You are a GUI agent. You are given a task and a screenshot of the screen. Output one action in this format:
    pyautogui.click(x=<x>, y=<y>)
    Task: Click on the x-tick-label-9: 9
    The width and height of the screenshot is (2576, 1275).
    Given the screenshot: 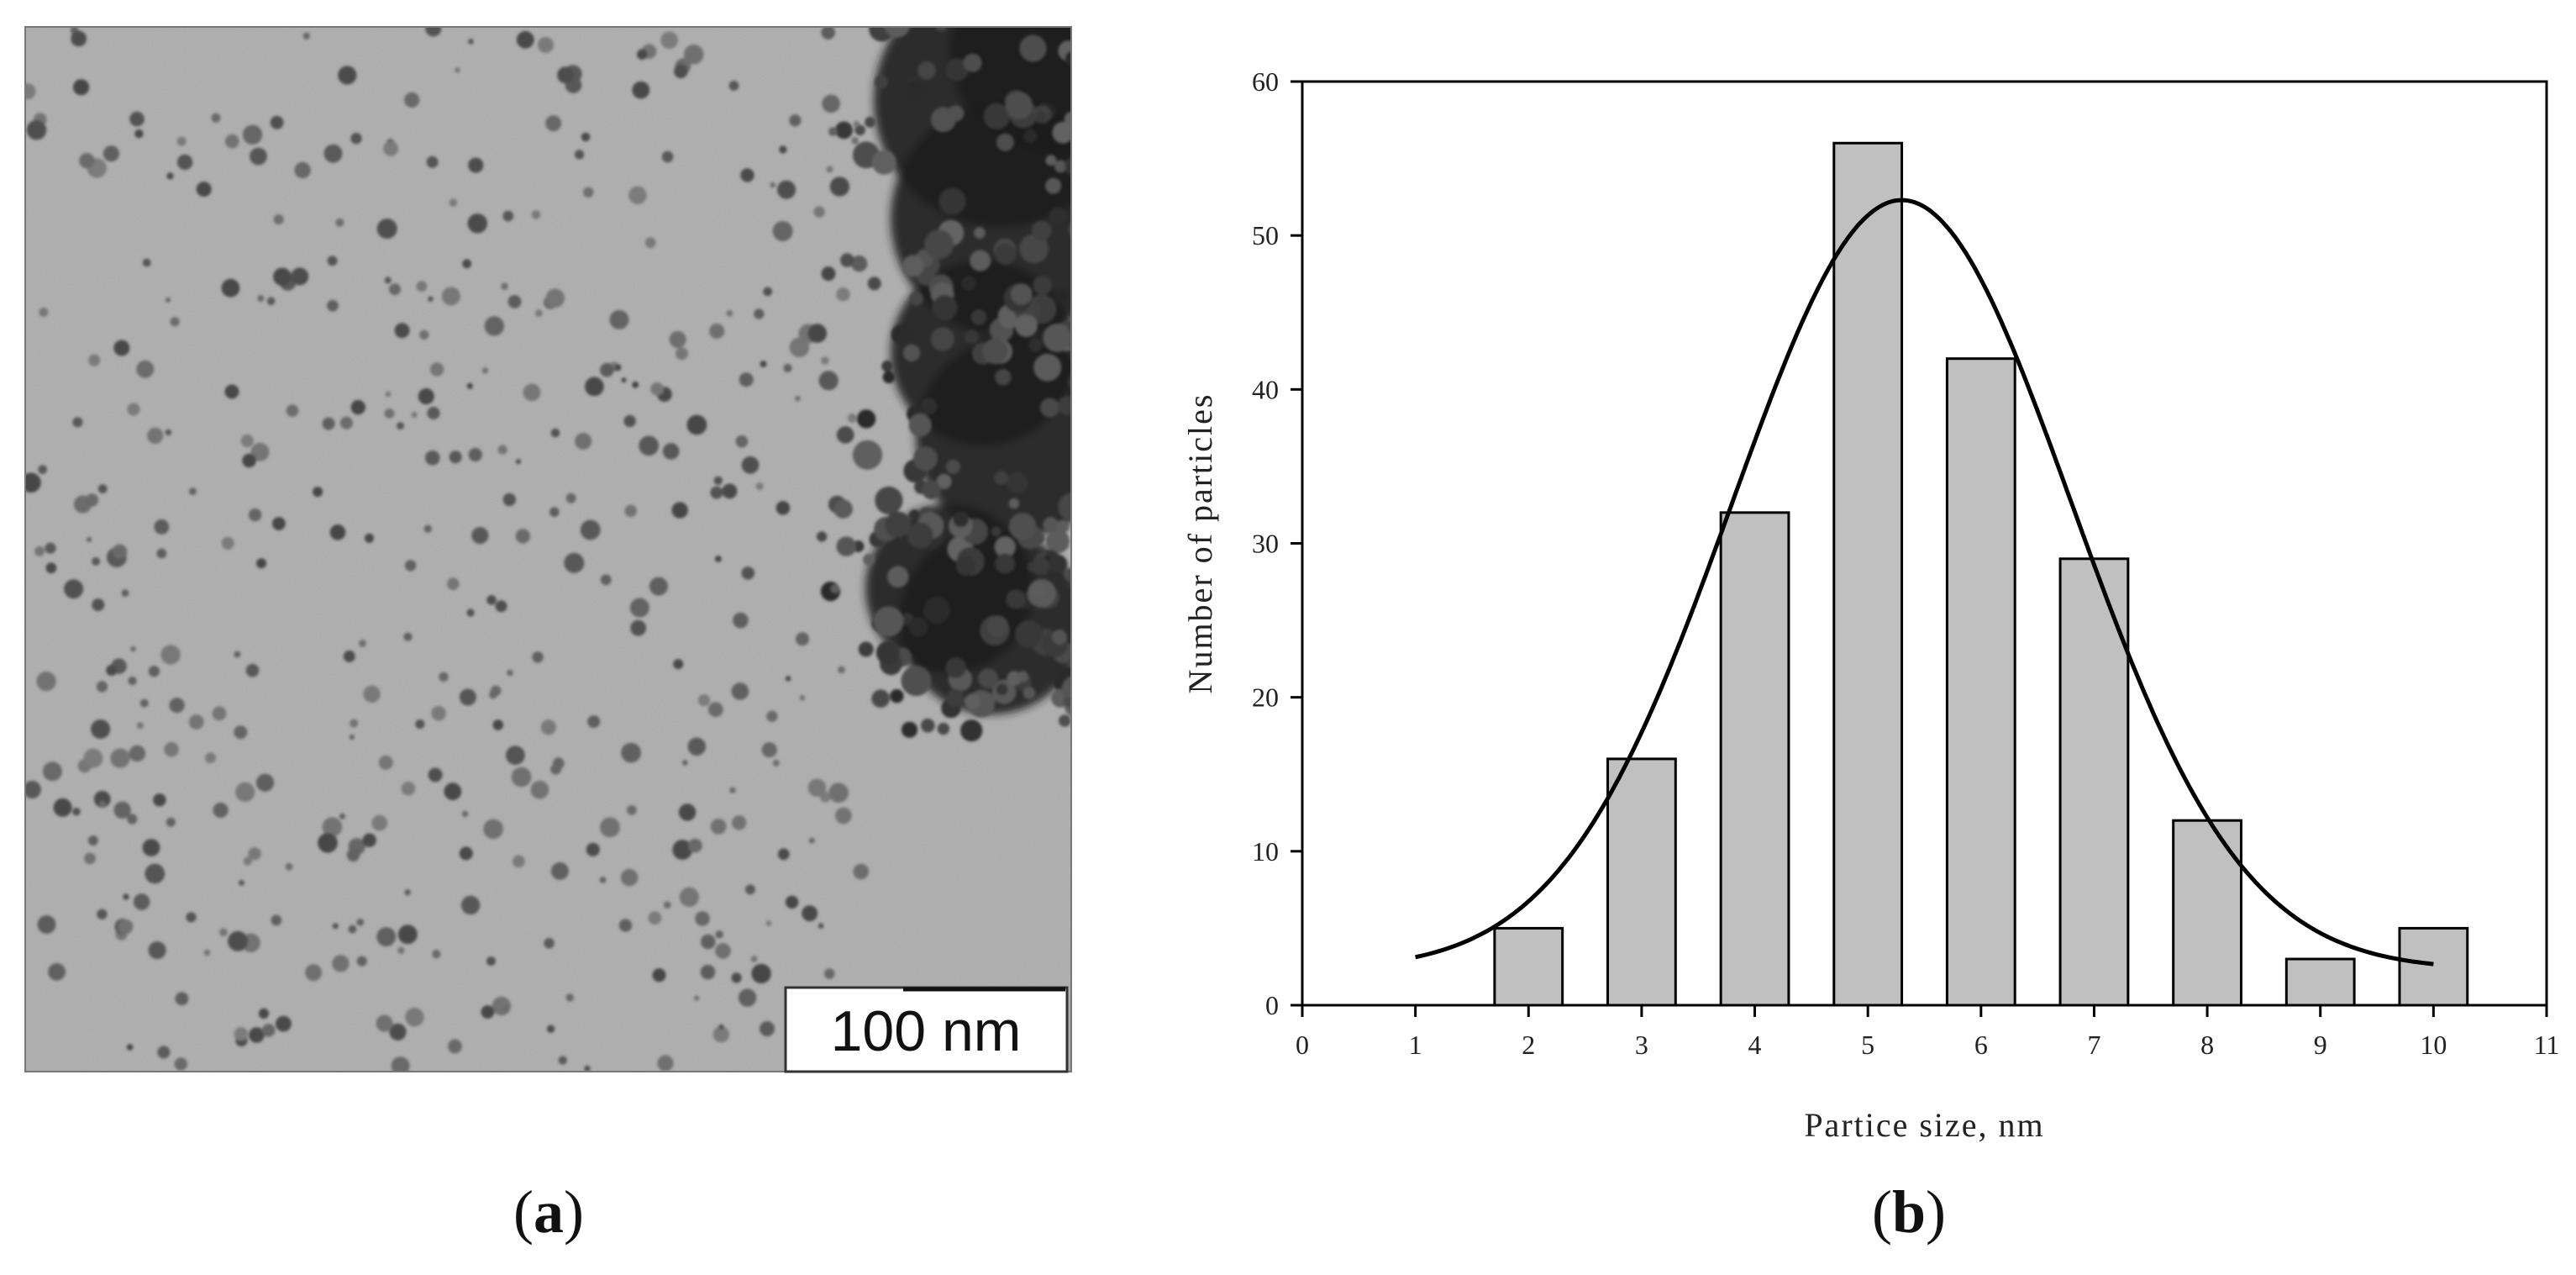 What is the action you would take?
    pyautogui.click(x=2320, y=1045)
    